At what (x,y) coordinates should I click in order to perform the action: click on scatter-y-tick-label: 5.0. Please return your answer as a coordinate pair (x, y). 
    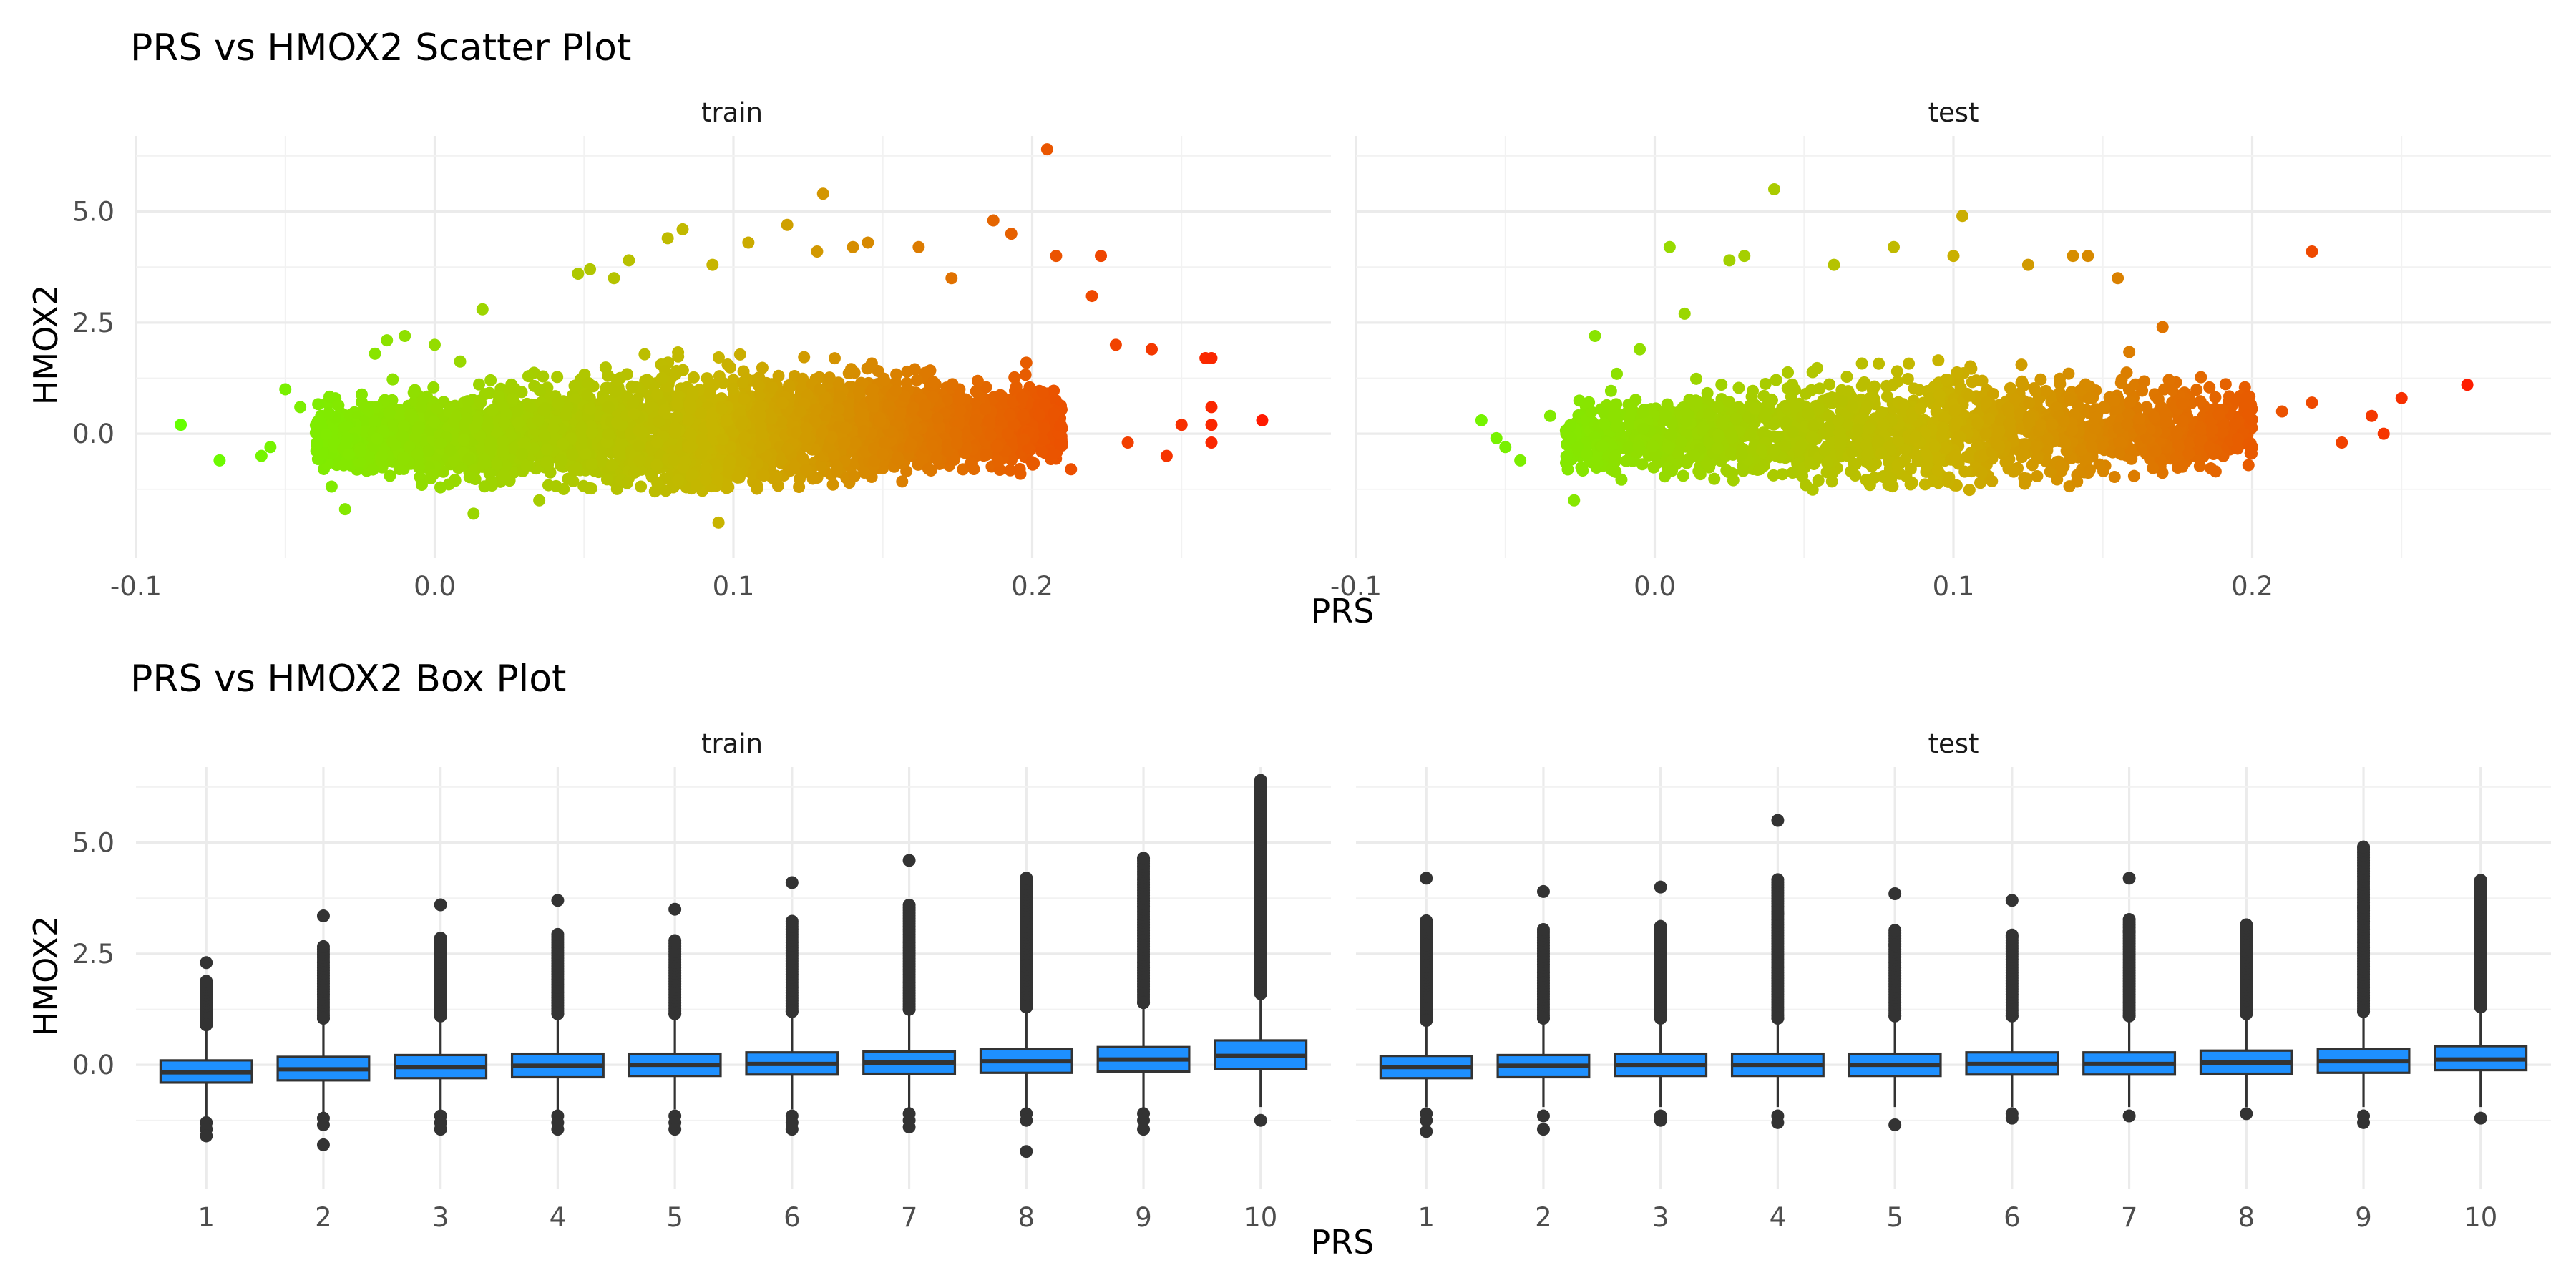
    Looking at the image, I should click on (93, 212).